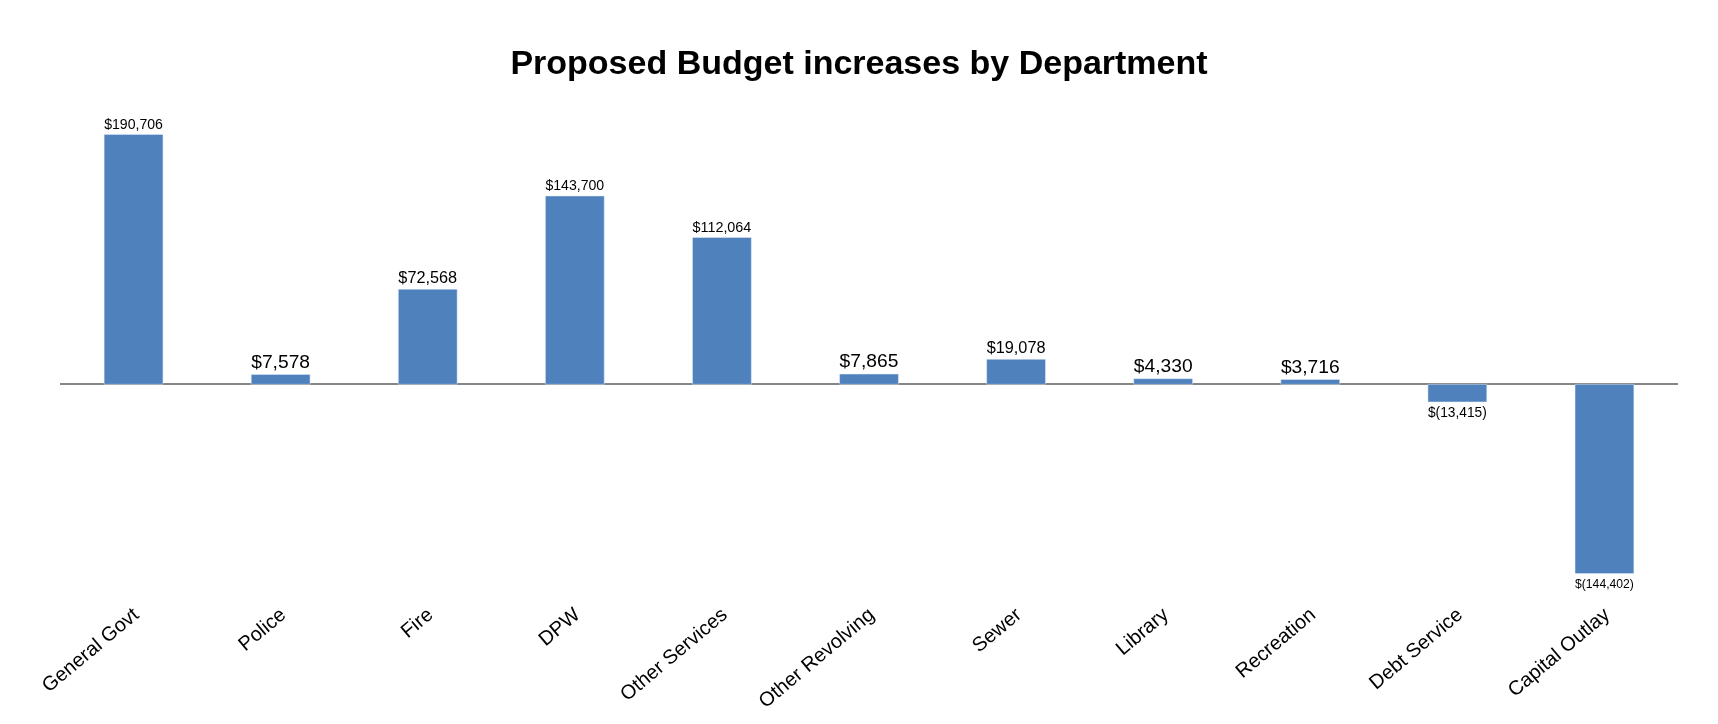  I want to click on data-label: $7,578, so click(281, 361).